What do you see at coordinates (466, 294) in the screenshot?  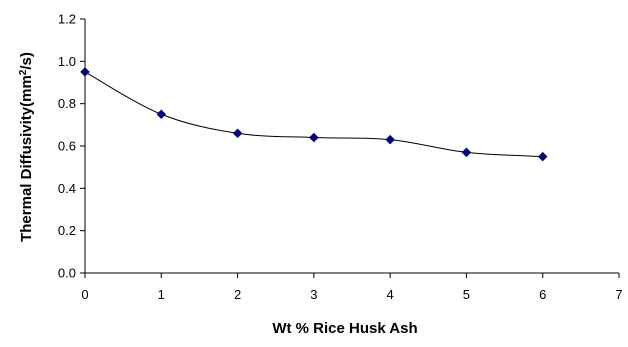 I see `x-tick-label: 5` at bounding box center [466, 294].